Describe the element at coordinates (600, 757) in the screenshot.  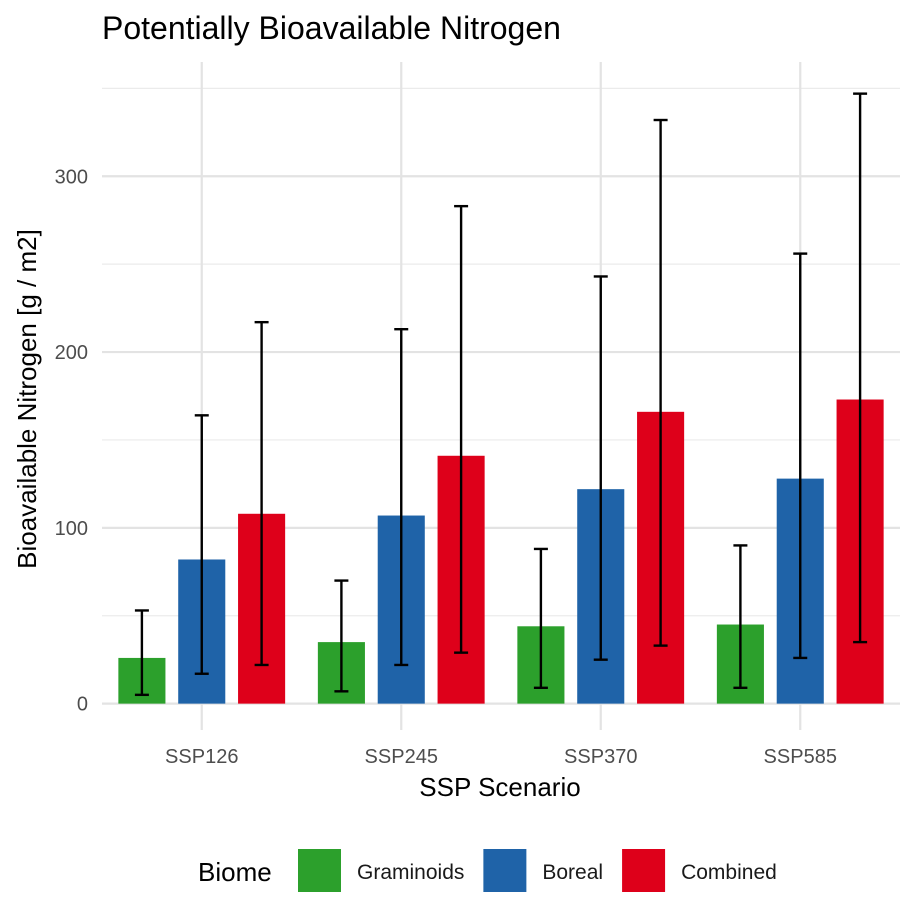
I see `x-tick-label: SSP370` at that location.